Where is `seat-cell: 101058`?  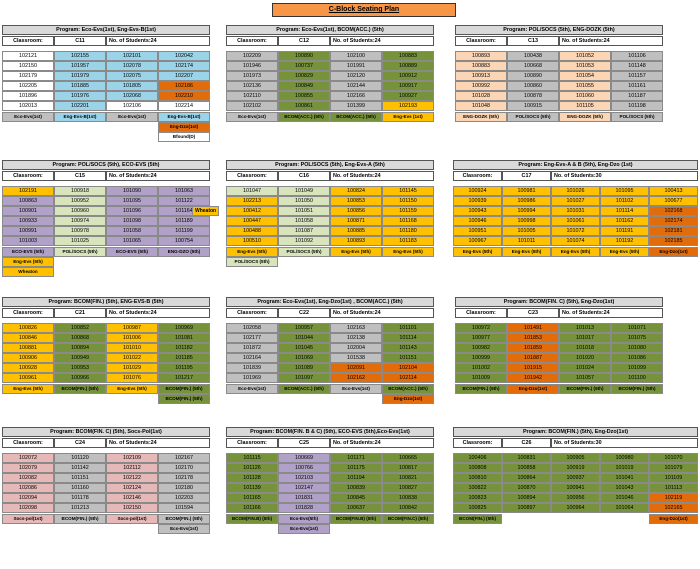
seat-cell: 101058 is located at coordinates (304, 221).